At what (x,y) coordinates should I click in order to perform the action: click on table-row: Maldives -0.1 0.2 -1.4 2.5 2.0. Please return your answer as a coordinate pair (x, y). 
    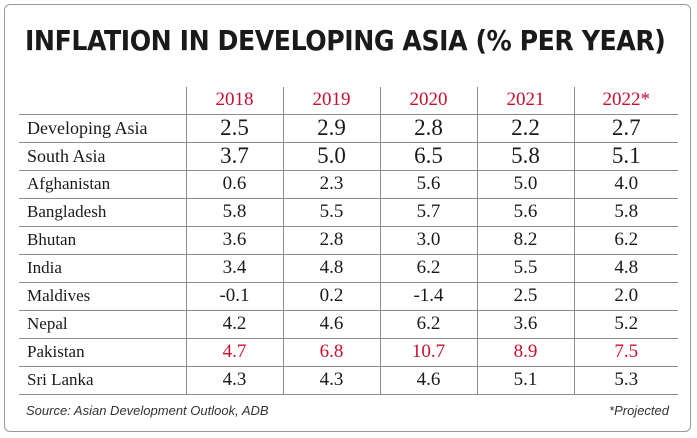
    Looking at the image, I should click on (348, 296).